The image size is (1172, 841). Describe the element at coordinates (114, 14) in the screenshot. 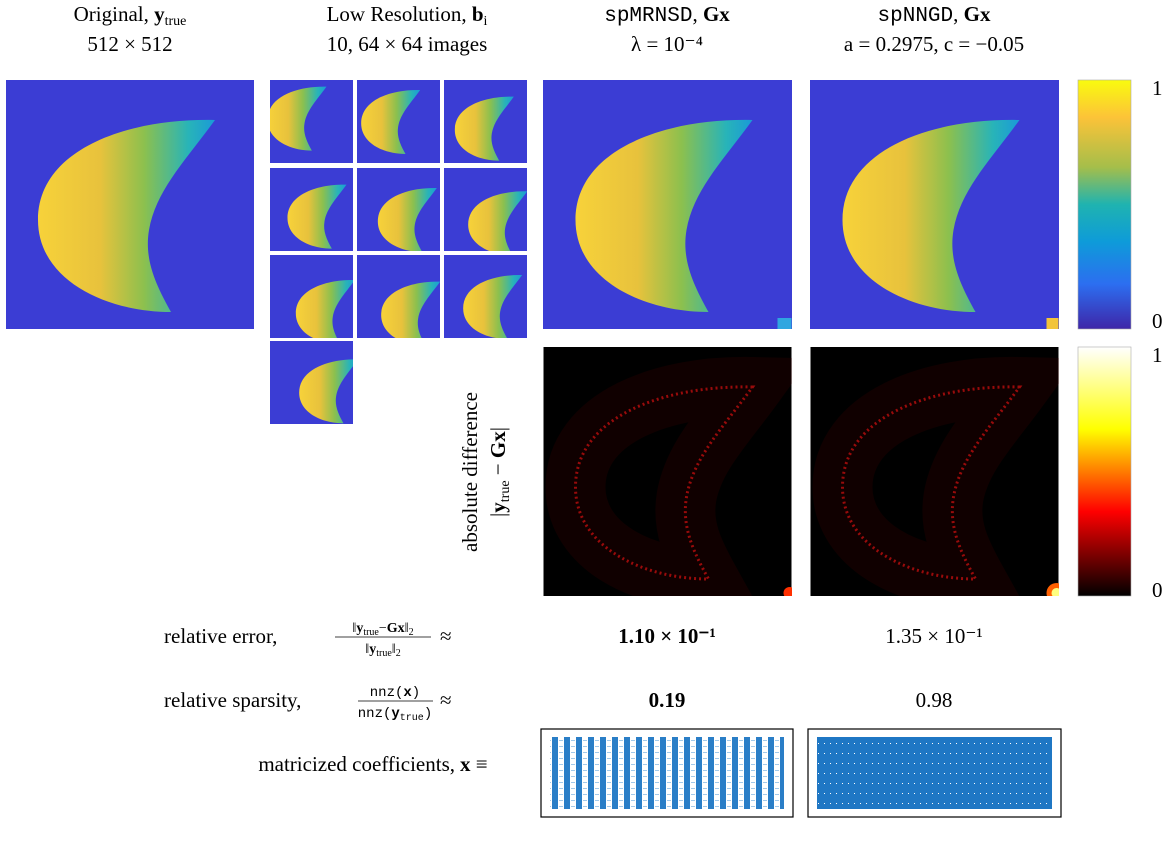

I see `text-part: Original,` at that location.